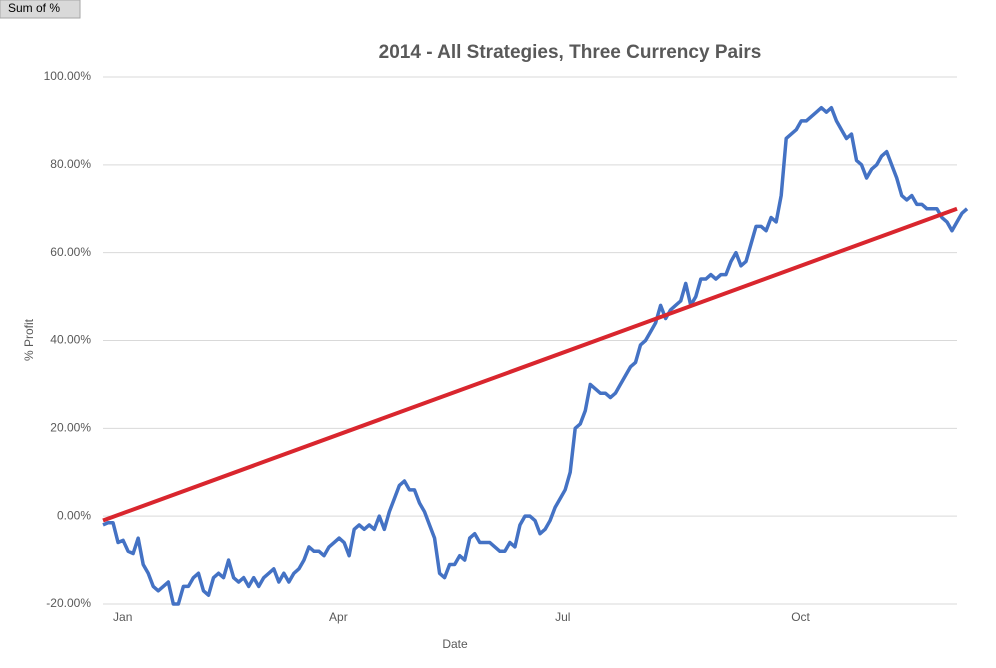 Image resolution: width=996 pixels, height=668 pixels. Describe the element at coordinates (70, 340) in the screenshot. I see `y-tick-label: 40.00%` at that location.